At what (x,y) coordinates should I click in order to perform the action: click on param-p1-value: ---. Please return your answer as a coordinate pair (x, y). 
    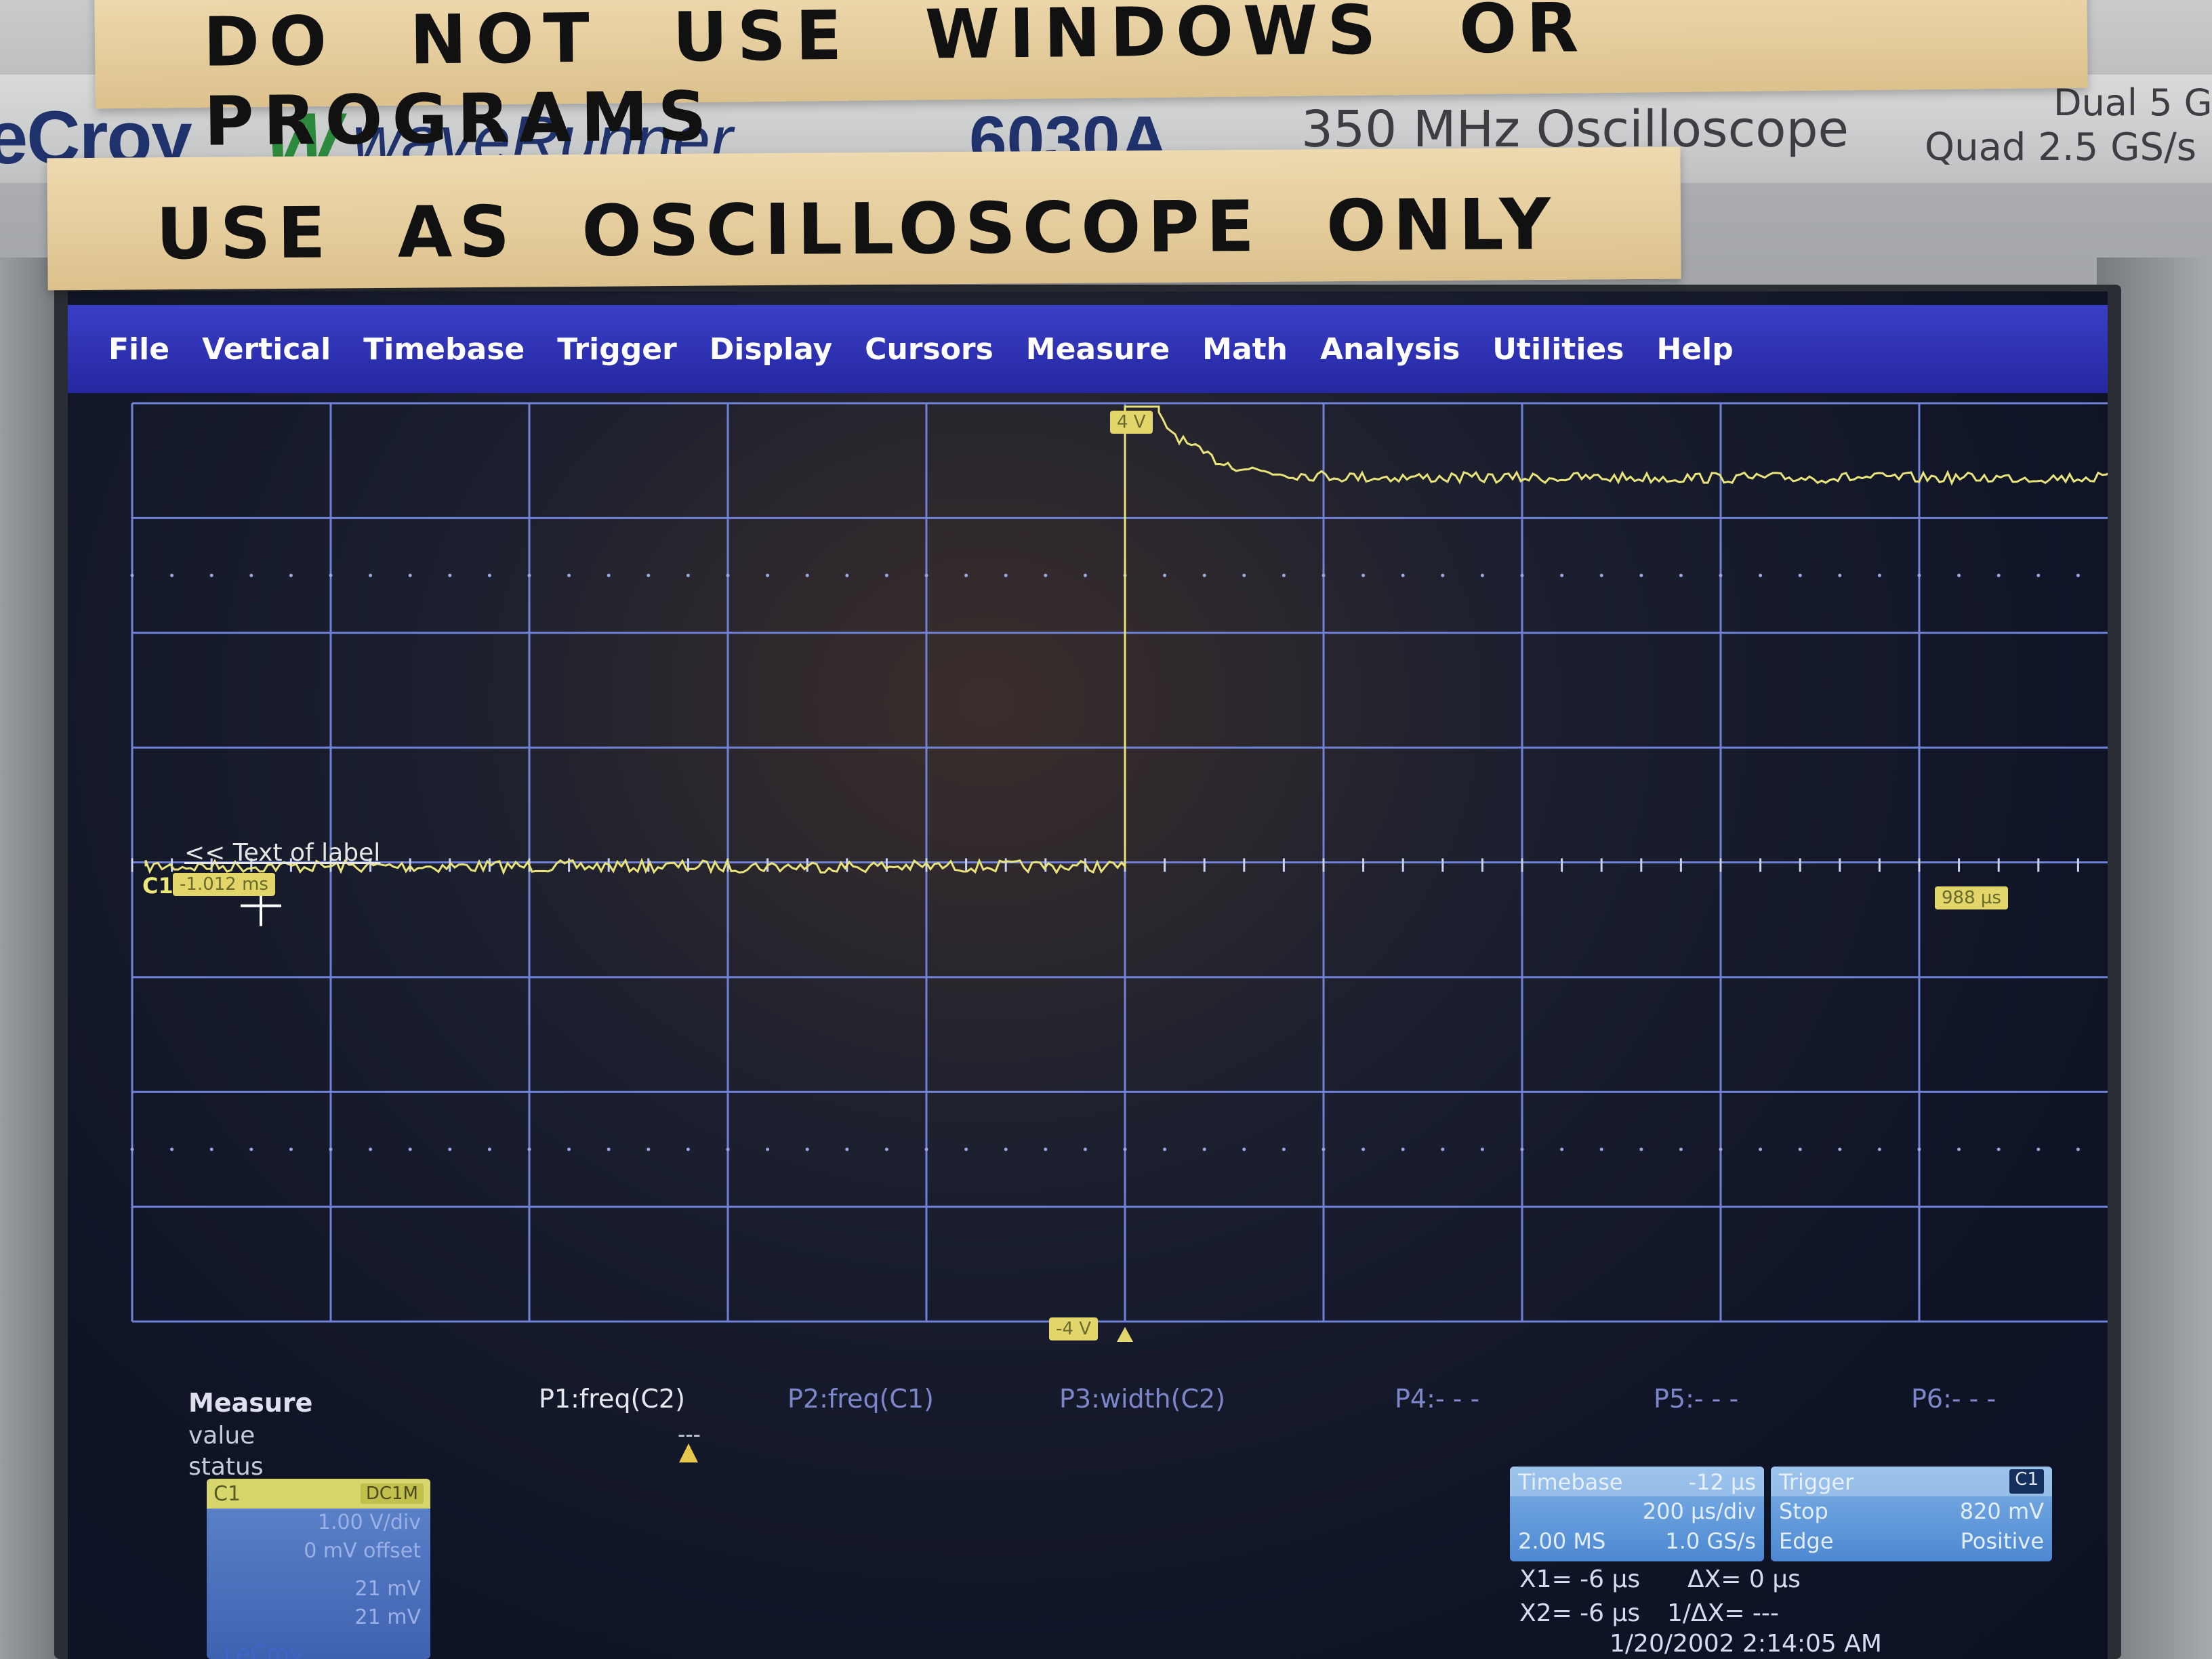
    Looking at the image, I should click on (690, 1435).